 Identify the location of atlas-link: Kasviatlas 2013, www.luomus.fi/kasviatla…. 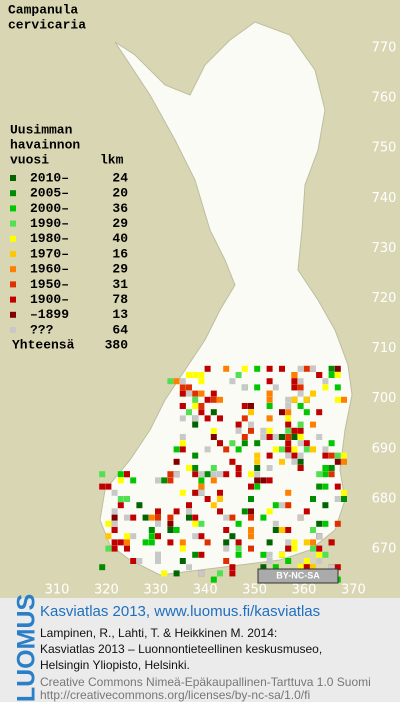
(180, 611).